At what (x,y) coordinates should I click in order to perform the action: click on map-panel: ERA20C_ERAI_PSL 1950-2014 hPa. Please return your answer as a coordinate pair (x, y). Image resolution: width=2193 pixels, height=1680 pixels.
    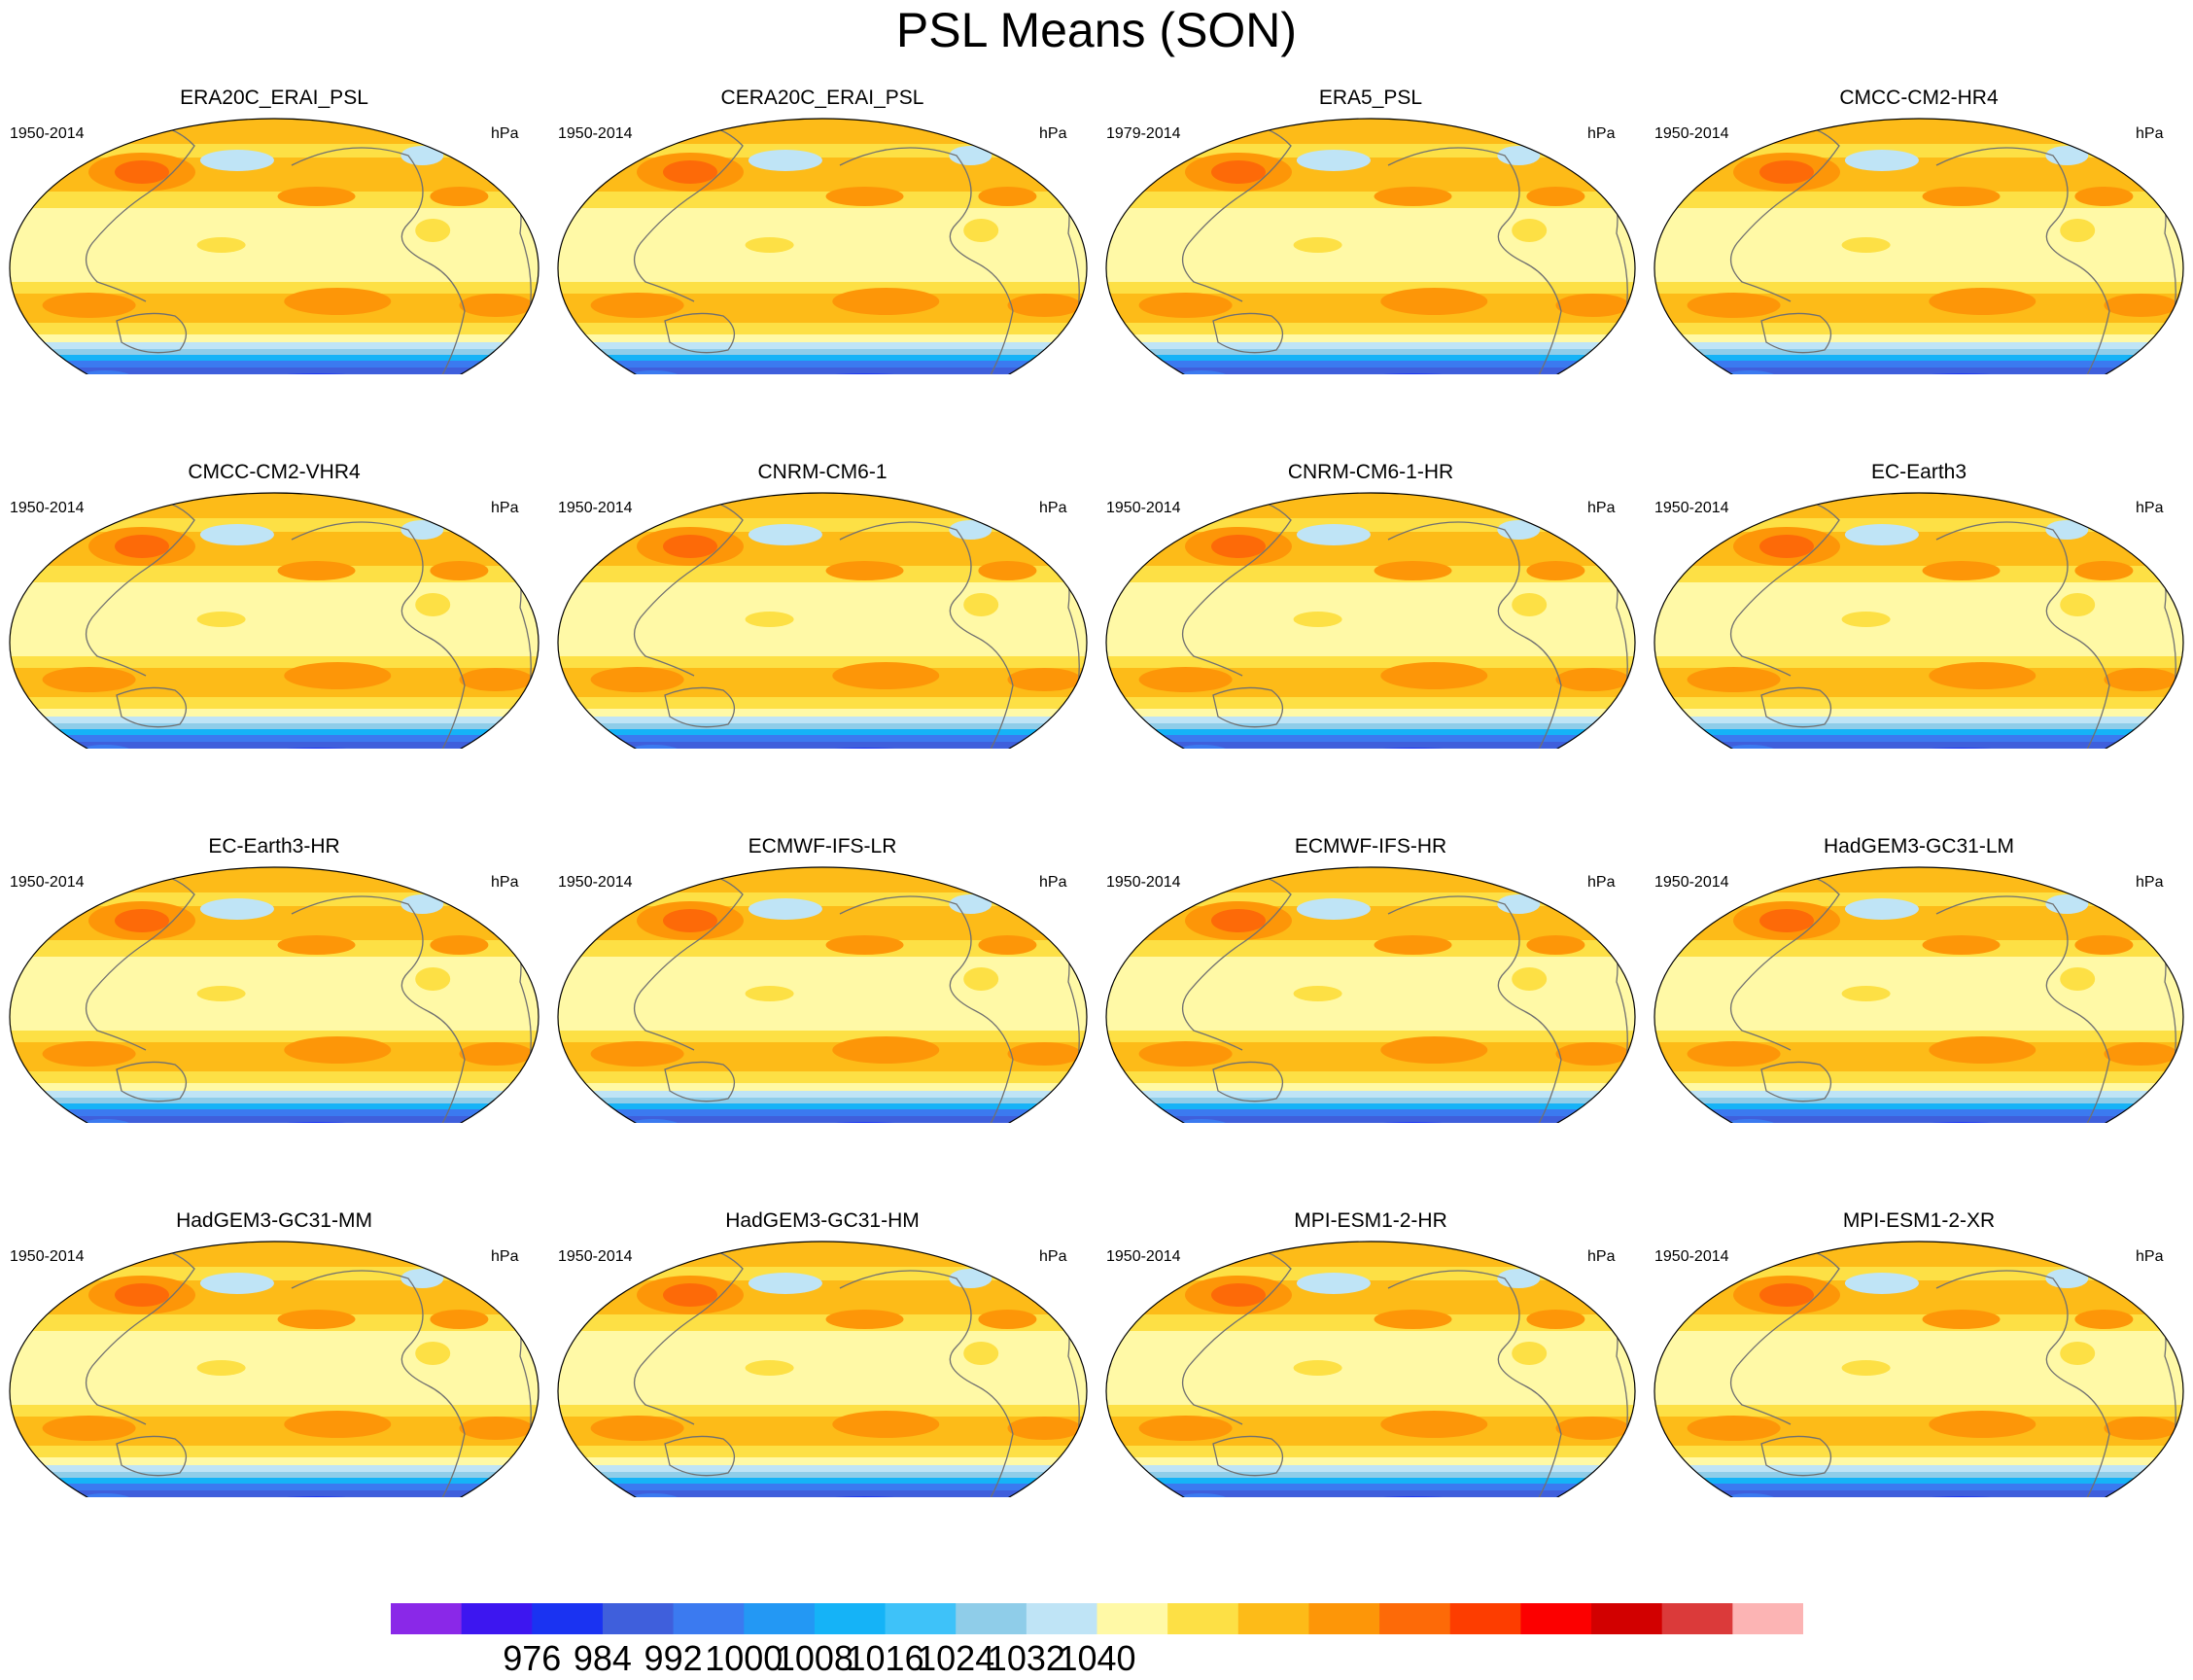
    Looking at the image, I should click on (274, 187).